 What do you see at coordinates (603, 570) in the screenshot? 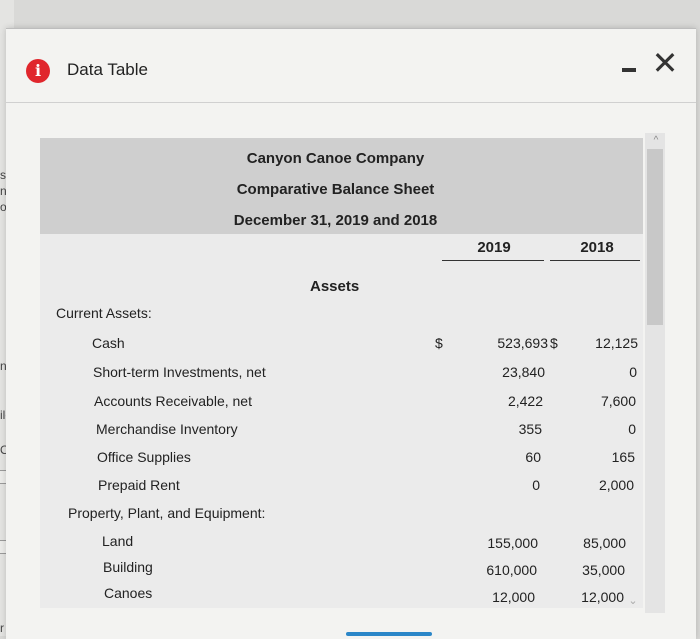
I see `value-2018: 35,000` at bounding box center [603, 570].